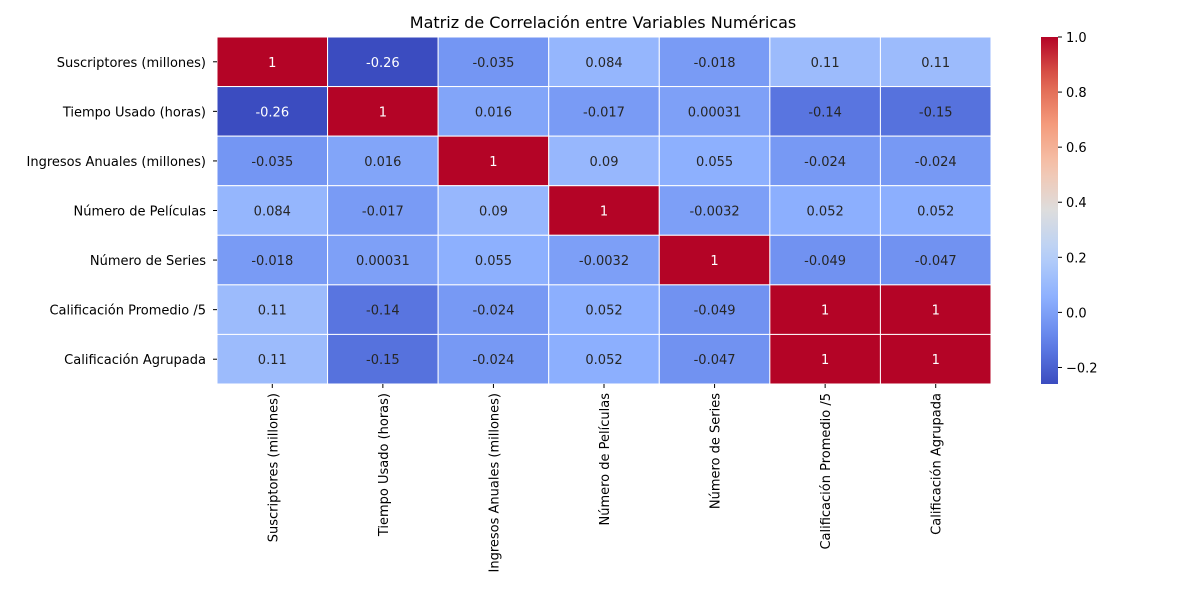  I want to click on row-tick-label: Calificación Agrupada, so click(135, 360).